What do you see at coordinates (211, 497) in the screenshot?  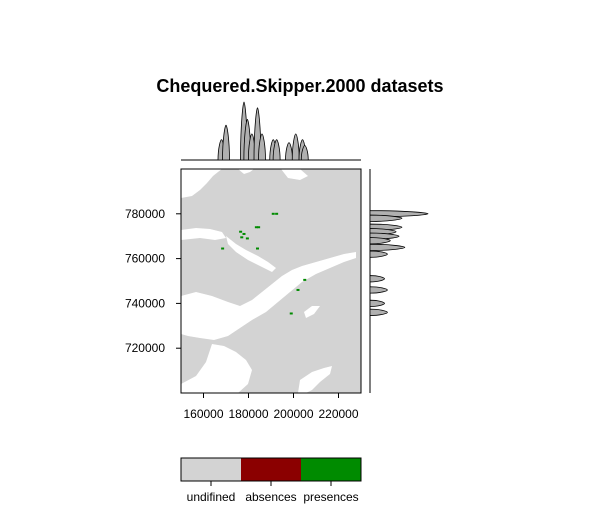 I see `legend-label-undifined: undifined` at bounding box center [211, 497].